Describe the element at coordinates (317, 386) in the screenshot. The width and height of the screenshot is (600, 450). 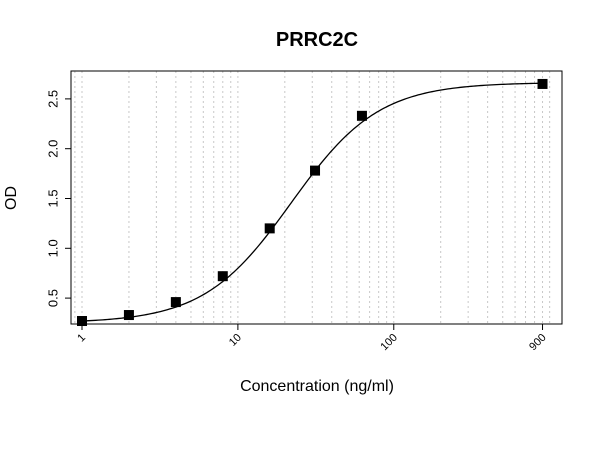
I see `x-axis-label: Concentration (ng/ml)` at that location.